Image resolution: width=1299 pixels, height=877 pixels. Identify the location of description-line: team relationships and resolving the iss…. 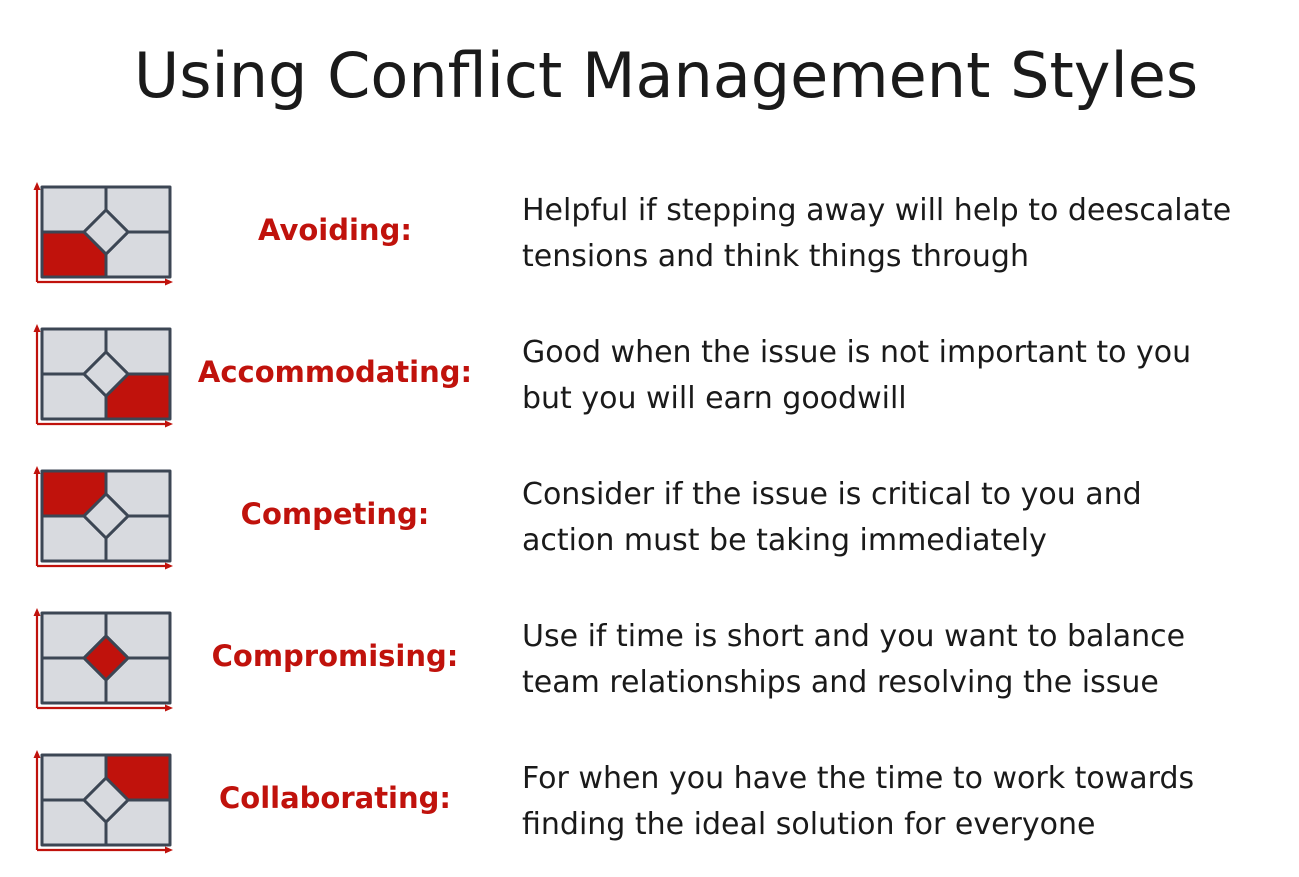
(840, 682).